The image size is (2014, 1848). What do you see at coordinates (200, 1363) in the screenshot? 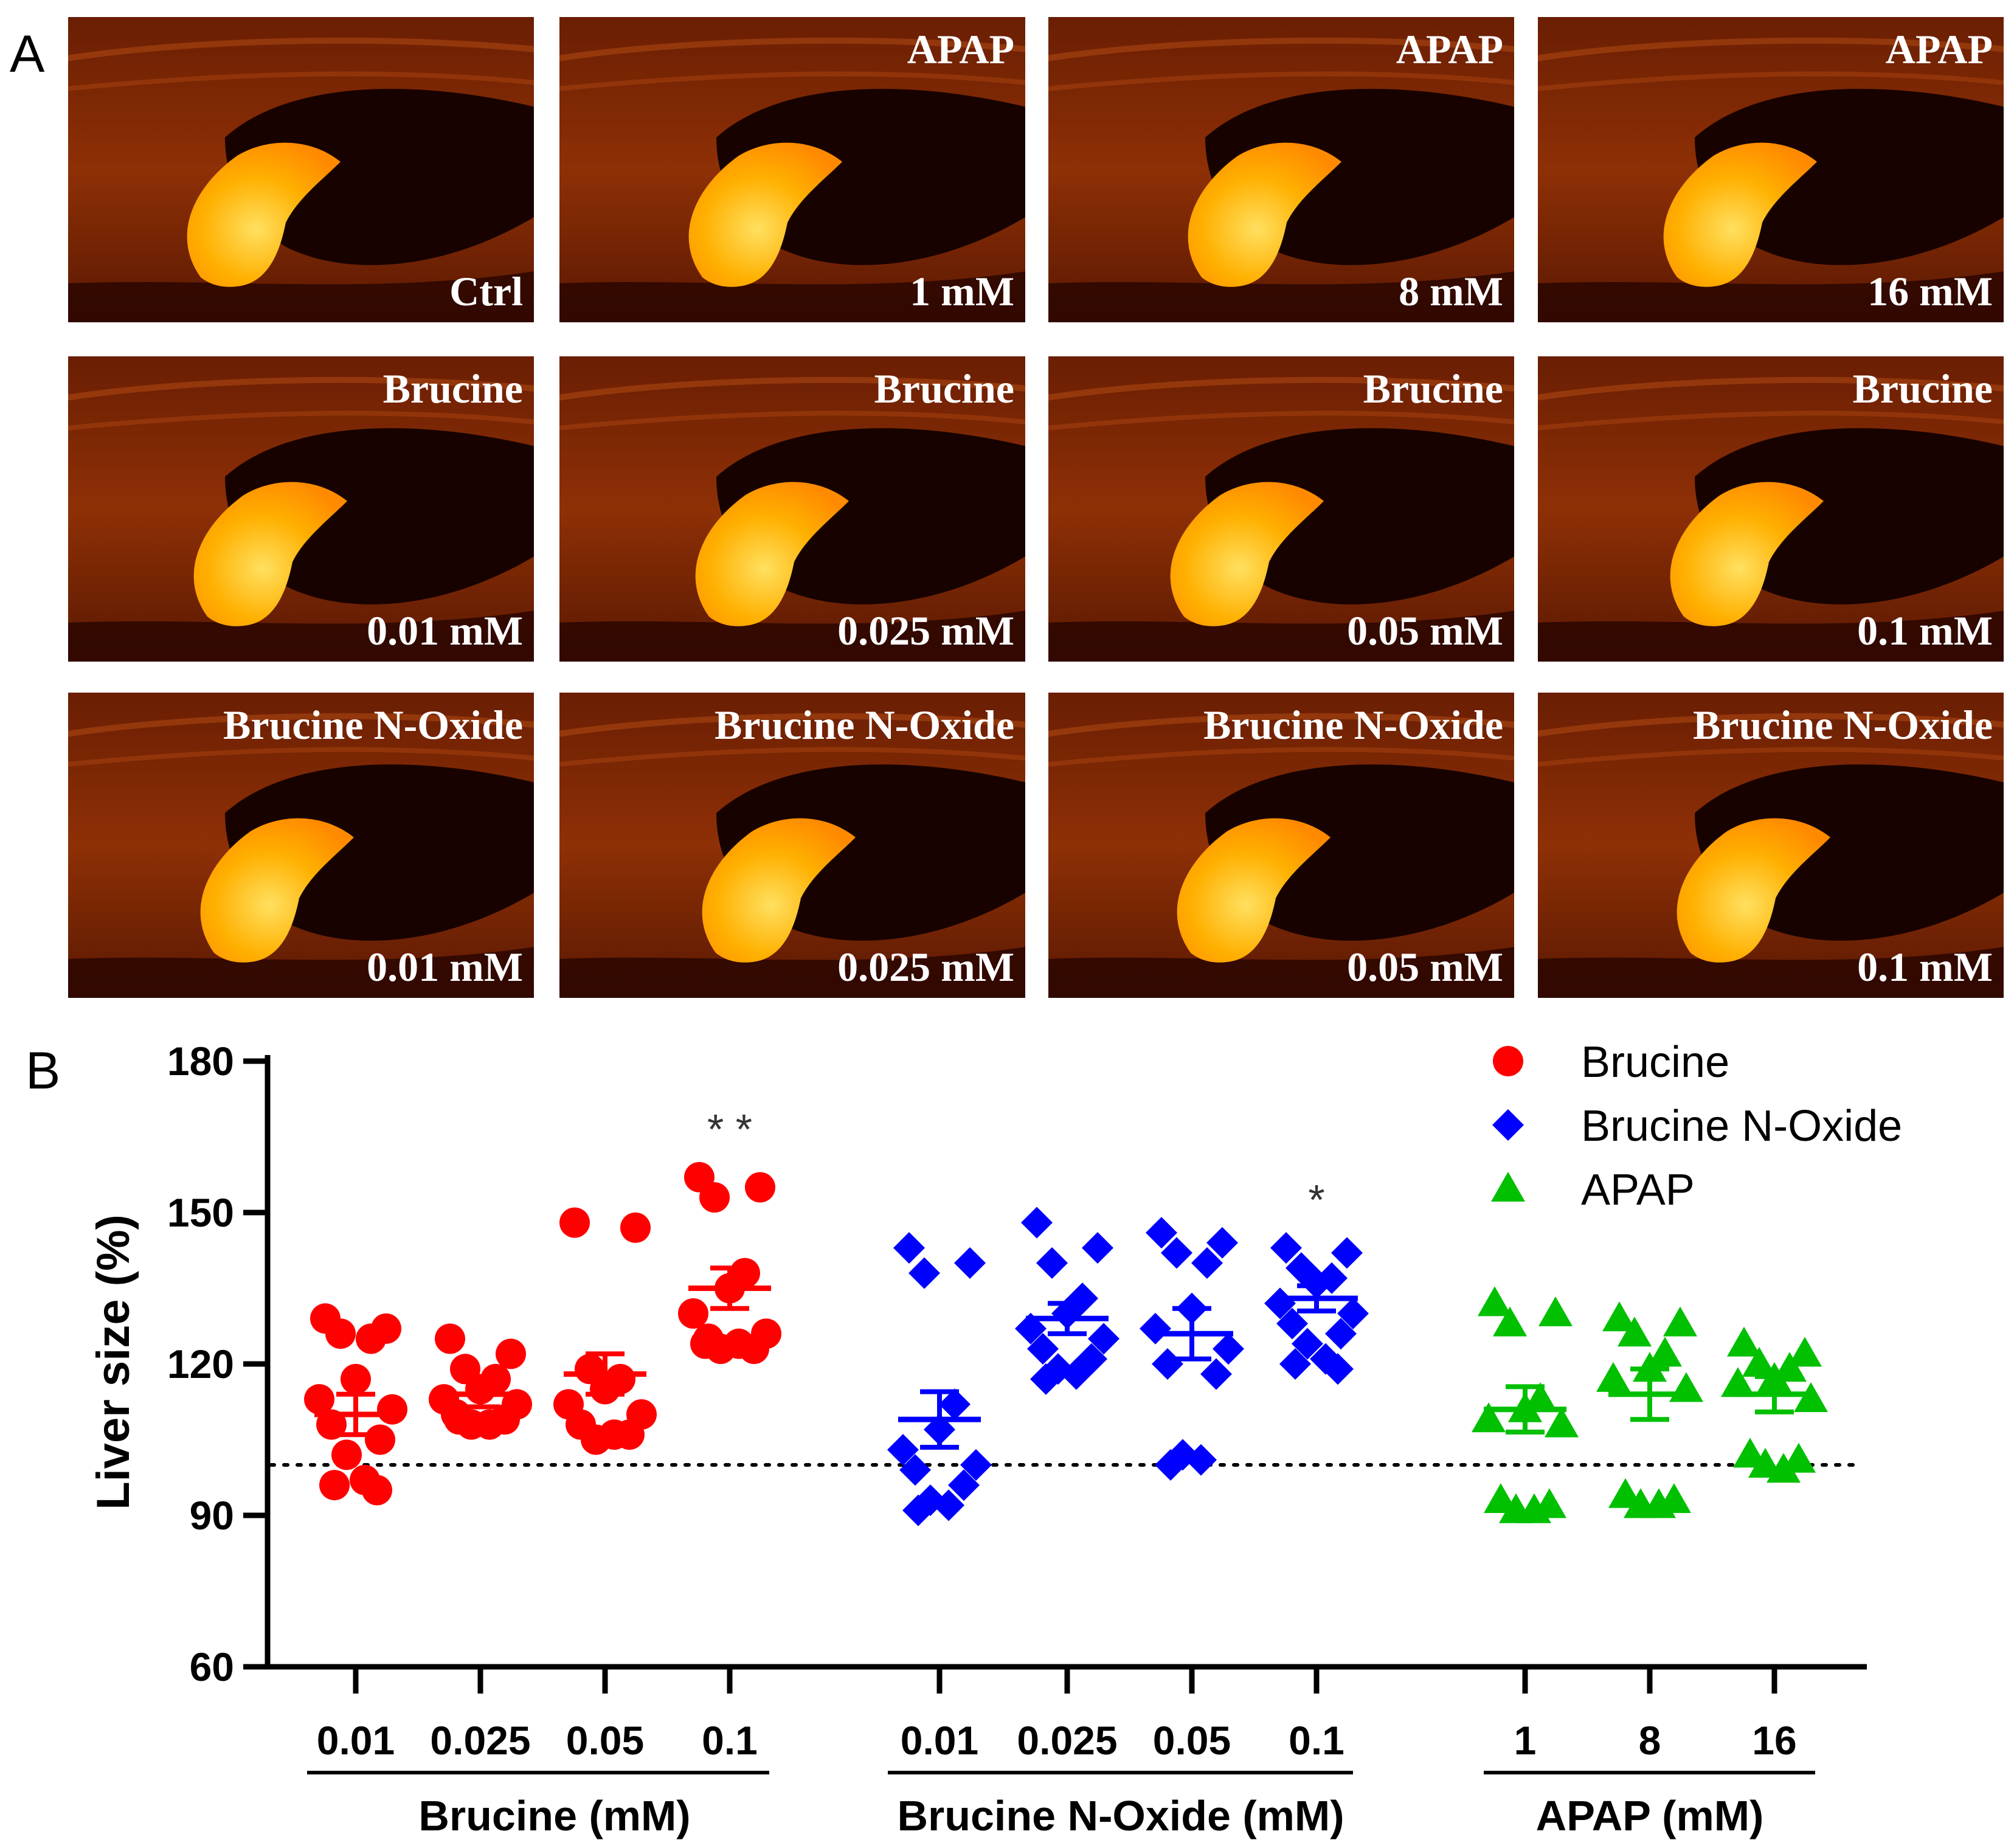
I see `y-tick-label: 120` at bounding box center [200, 1363].